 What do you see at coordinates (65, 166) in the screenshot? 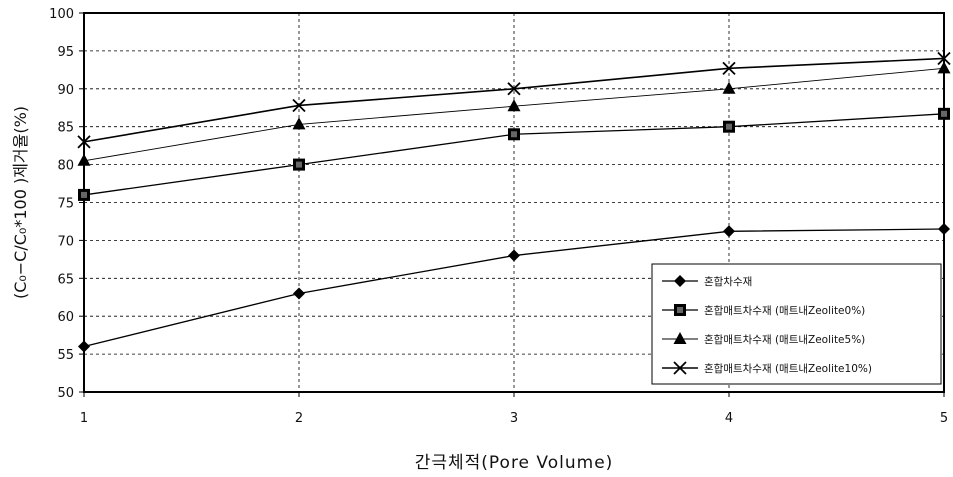
I see `y-tick-label: 80` at bounding box center [65, 166].